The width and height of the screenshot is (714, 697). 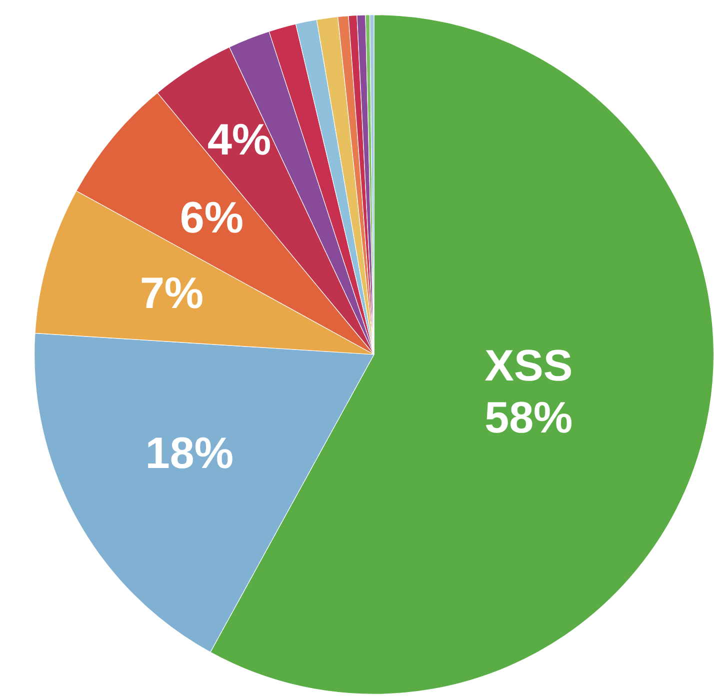 What do you see at coordinates (212, 217) in the screenshot?
I see `data-label: 6%` at bounding box center [212, 217].